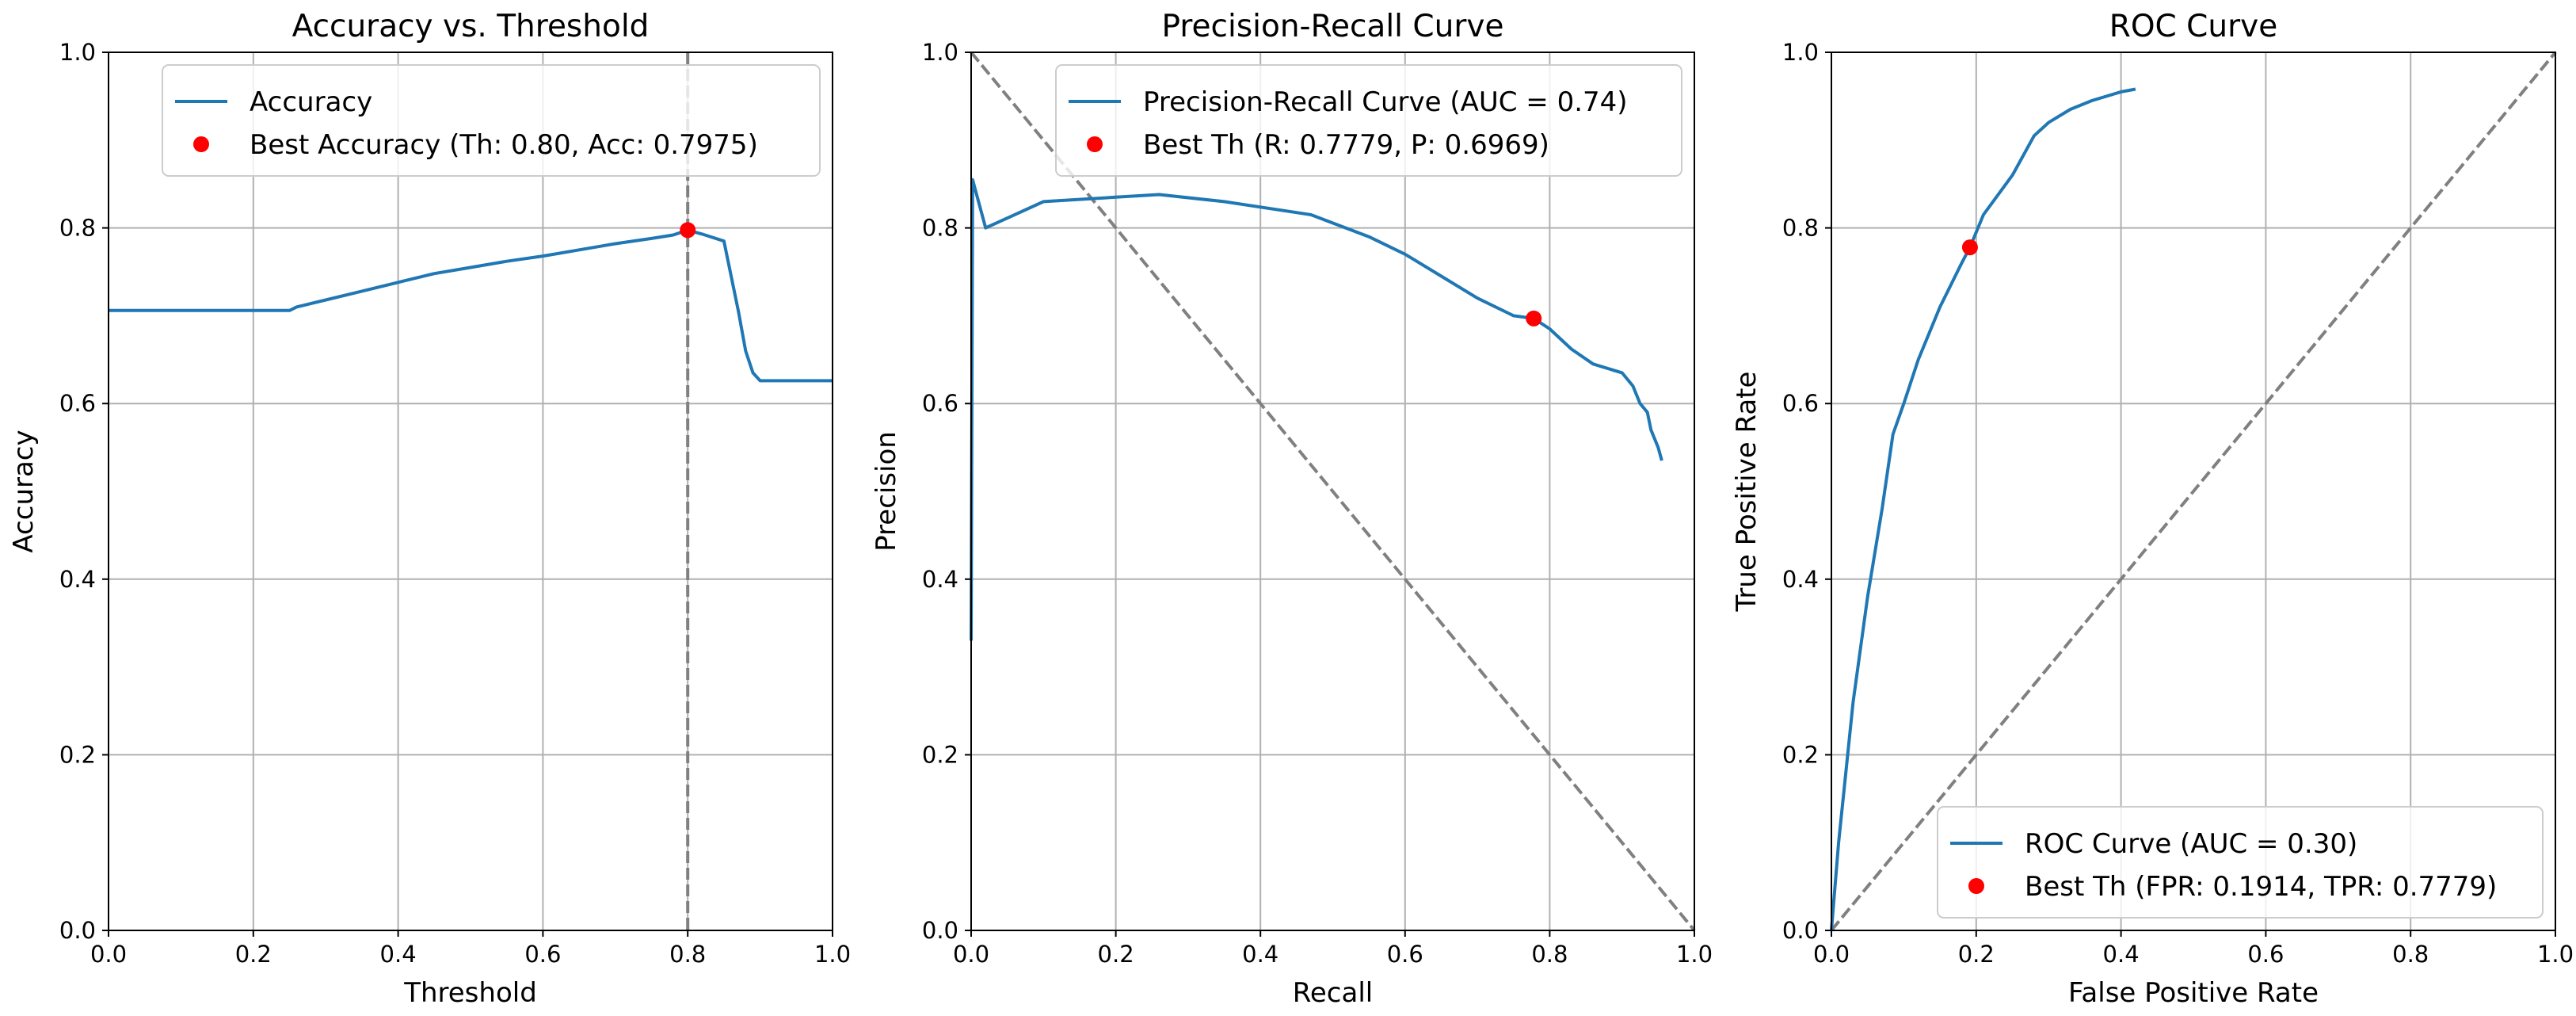 This screenshot has height=1016, width=2576. I want to click on chart-3-ytick-label: 0.4, so click(1801, 579).